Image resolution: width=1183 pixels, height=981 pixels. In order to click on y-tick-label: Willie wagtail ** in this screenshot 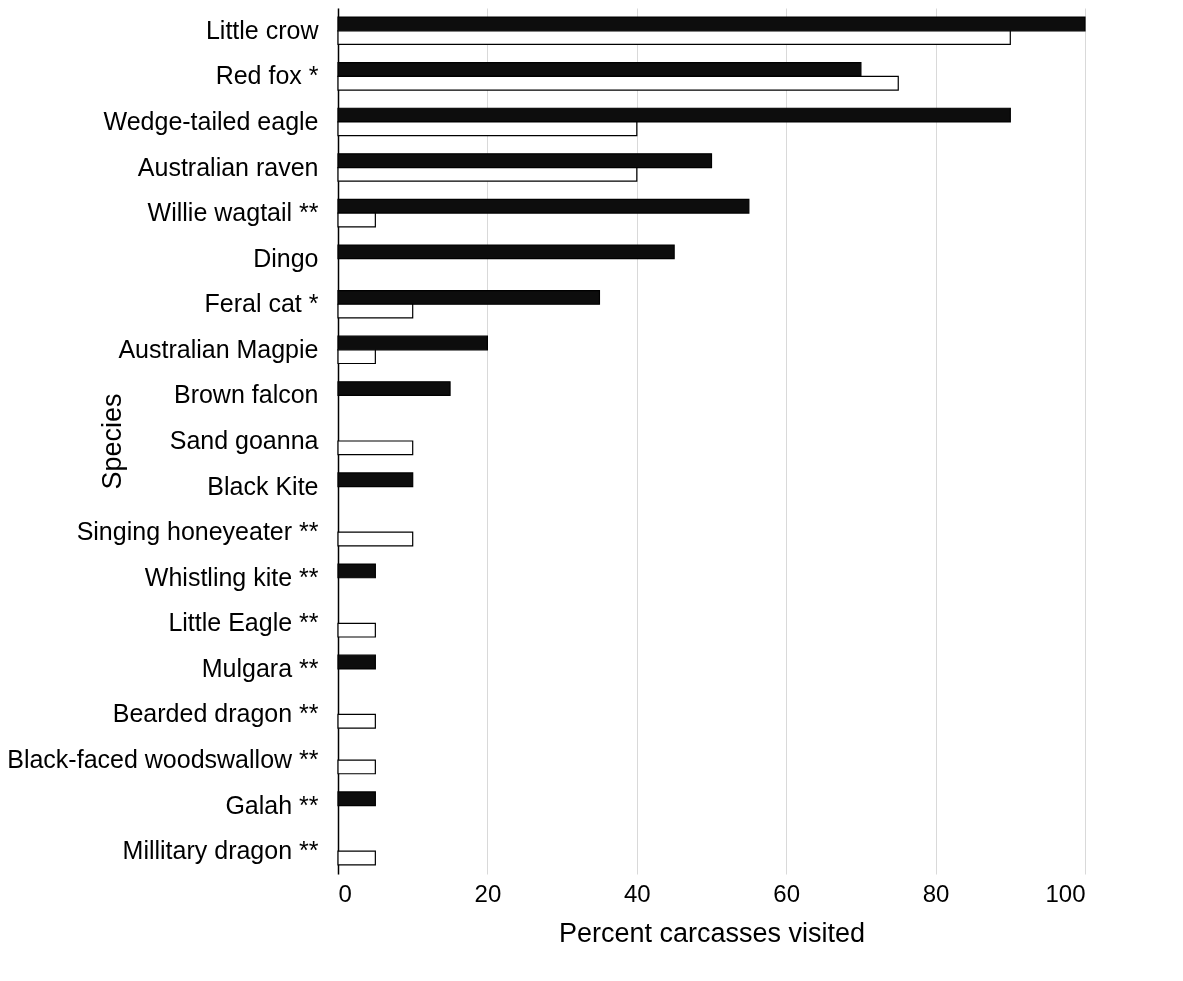, I will do `click(233, 212)`.